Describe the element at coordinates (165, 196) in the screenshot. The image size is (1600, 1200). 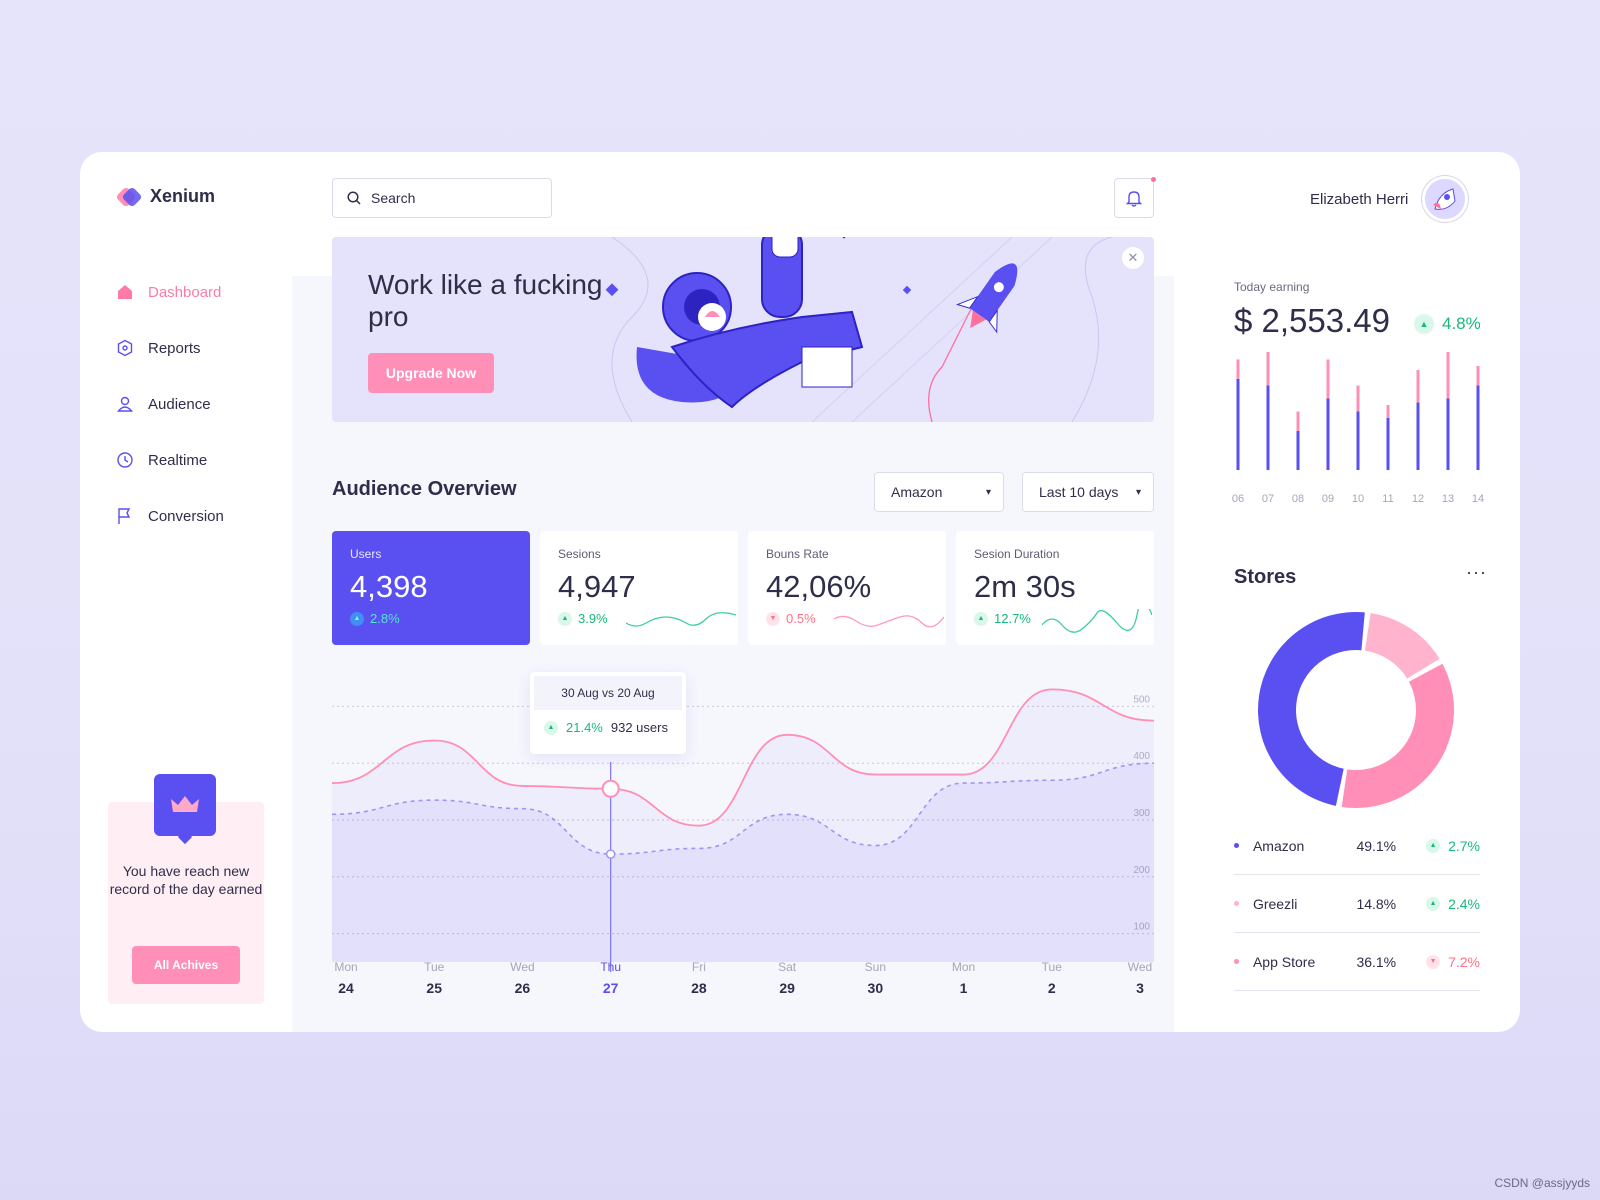
I see `logo: Xenium` at that location.